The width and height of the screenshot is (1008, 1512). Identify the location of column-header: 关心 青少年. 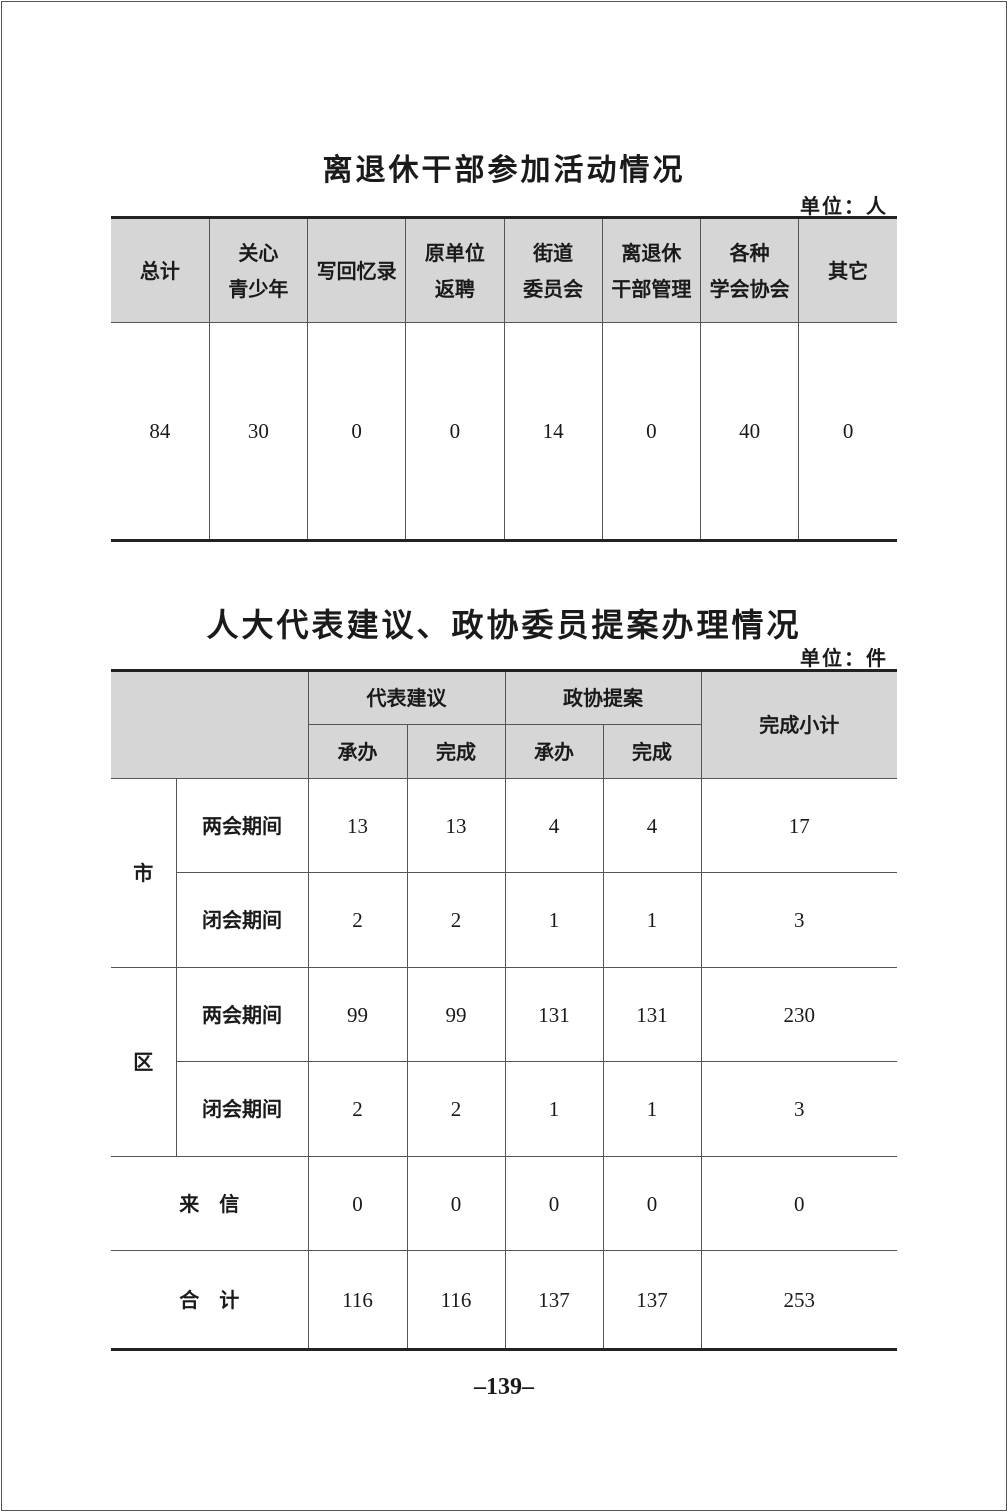
(258, 270).